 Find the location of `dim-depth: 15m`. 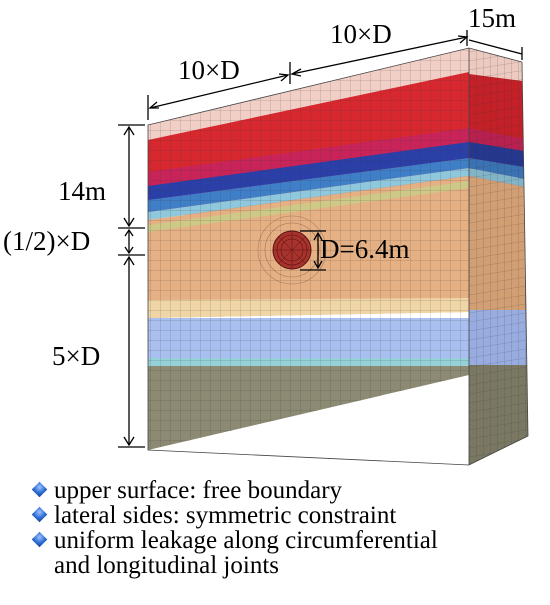

dim-depth: 15m is located at coordinates (492, 18).